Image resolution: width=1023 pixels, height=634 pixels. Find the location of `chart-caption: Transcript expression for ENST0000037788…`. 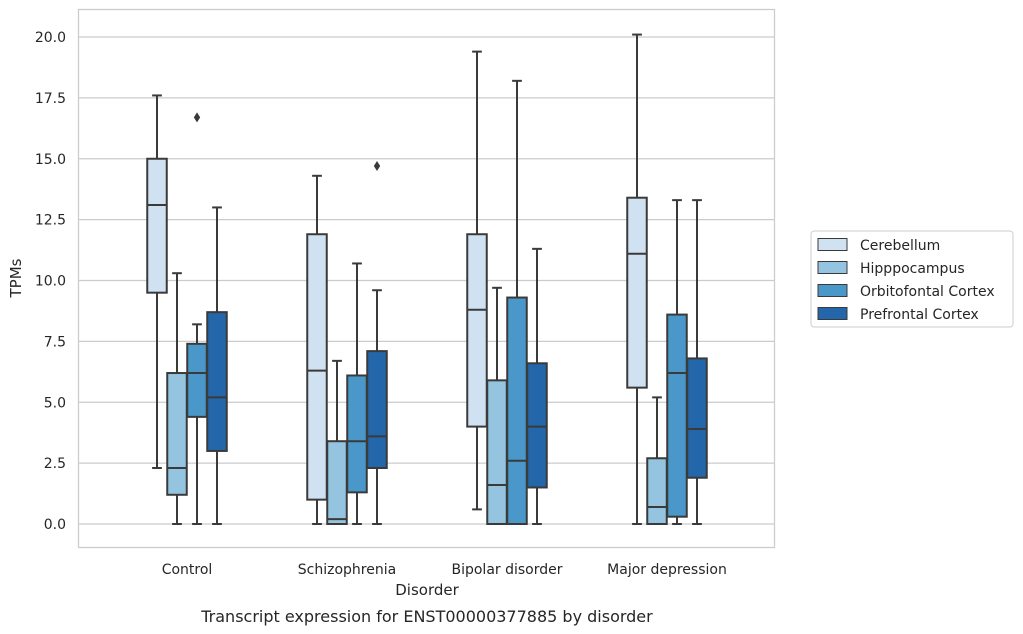

chart-caption: Transcript expression for ENST0000037788… is located at coordinates (426, 616).